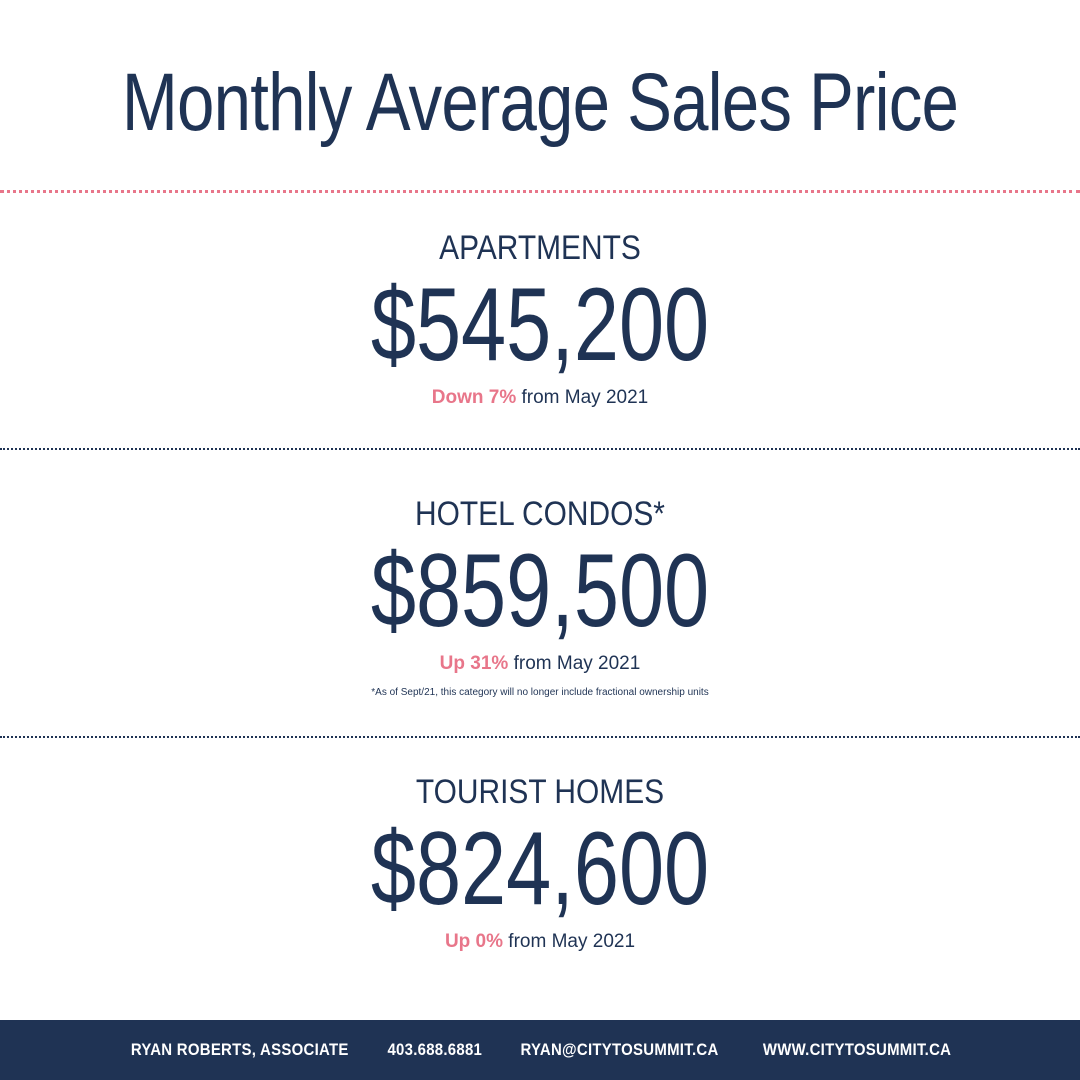 This screenshot has width=1080, height=1080. Describe the element at coordinates (540, 869) in the screenshot. I see `price-value: $824,600` at that location.